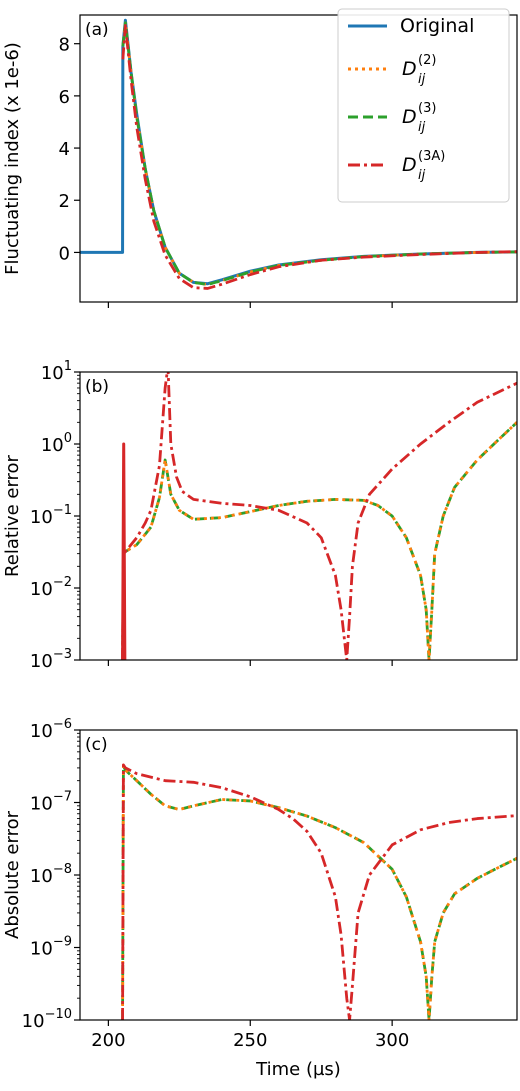  What do you see at coordinates (51, 659) in the screenshot?
I see `y-tick-label: 10⁻³` at bounding box center [51, 659].